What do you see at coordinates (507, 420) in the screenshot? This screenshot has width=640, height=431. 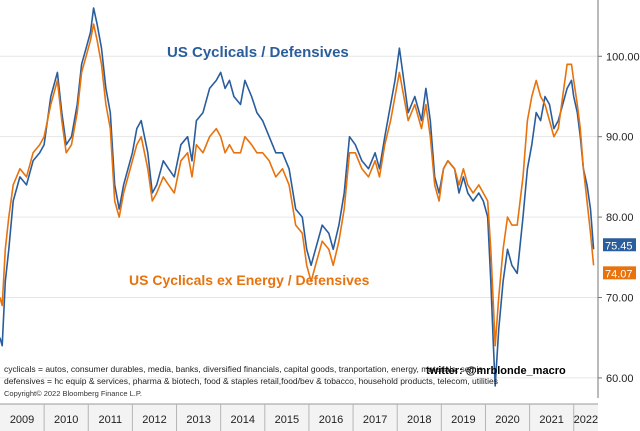 I see `x-tick-label-11: 2020` at bounding box center [507, 420].